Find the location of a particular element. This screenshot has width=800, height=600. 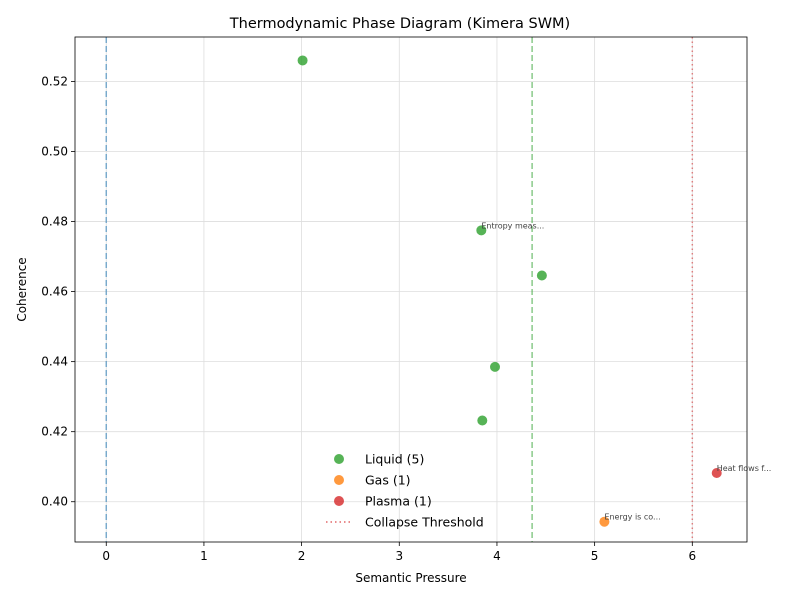

chart-title: Thermodynamic Phase Diagram (Kimera SWM) is located at coordinates (399, 24).